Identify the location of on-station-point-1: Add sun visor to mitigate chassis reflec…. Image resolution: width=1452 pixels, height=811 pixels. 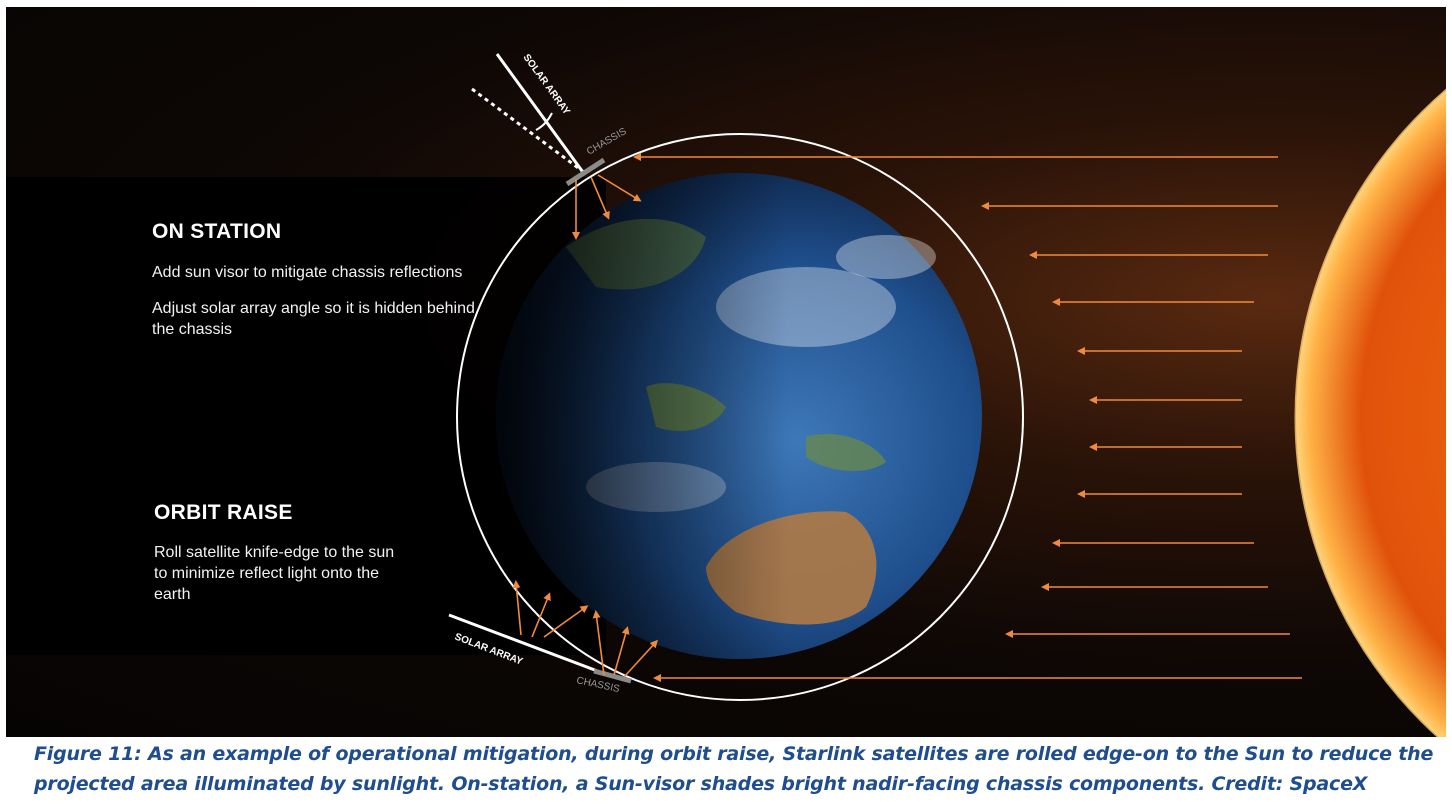
(307, 272).